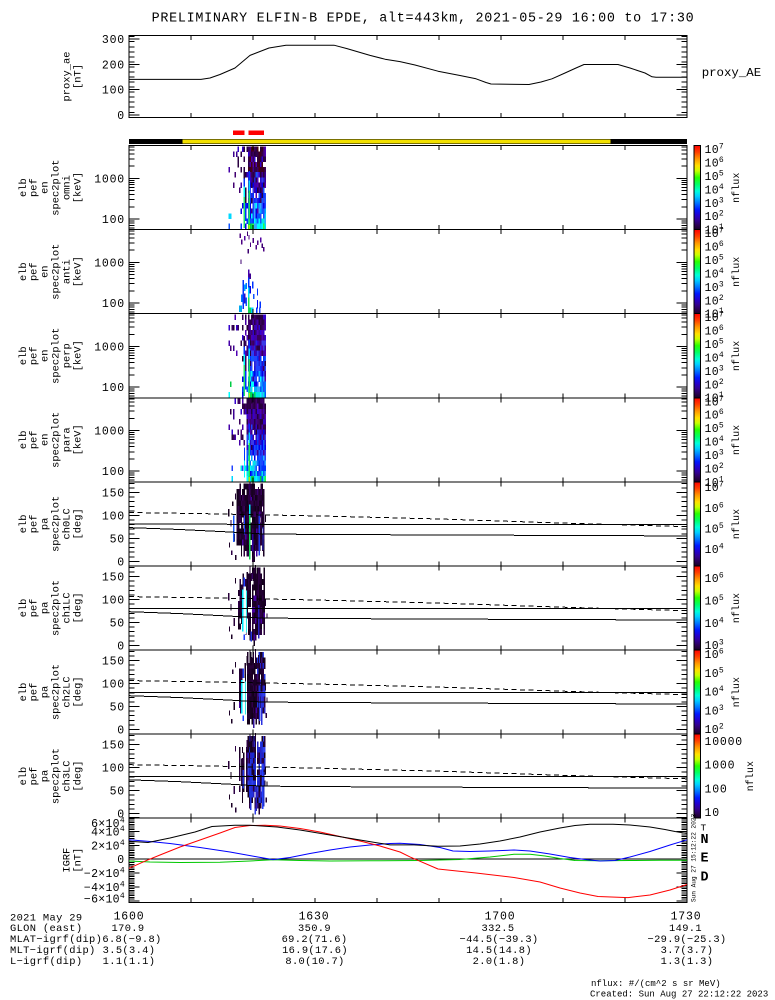 The height and width of the screenshot is (1000, 775). What do you see at coordinates (67, 187) in the screenshot?
I see `svg-text: omni` at bounding box center [67, 187].